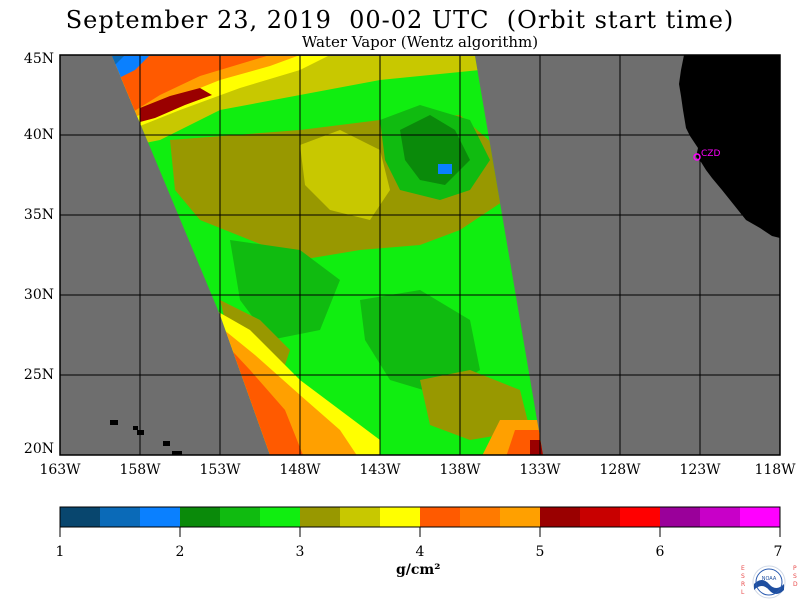  I want to click on lat-label-40n: 40N, so click(38, 135).